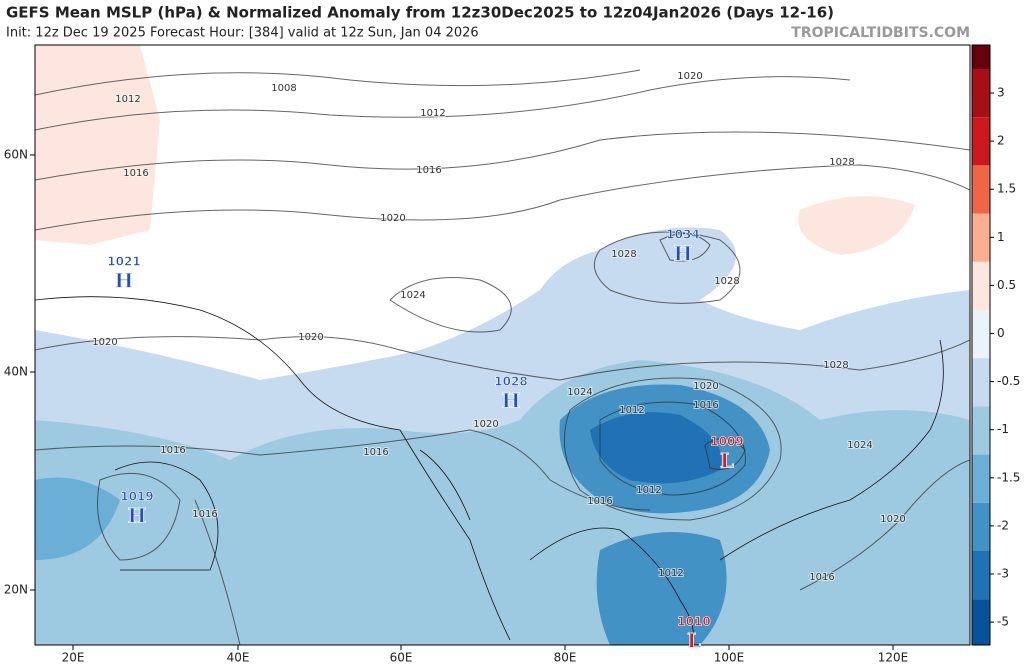 This screenshot has width=1024, height=669. Describe the element at coordinates (1003, 622) in the screenshot. I see `colorbar-label: -5` at that location.